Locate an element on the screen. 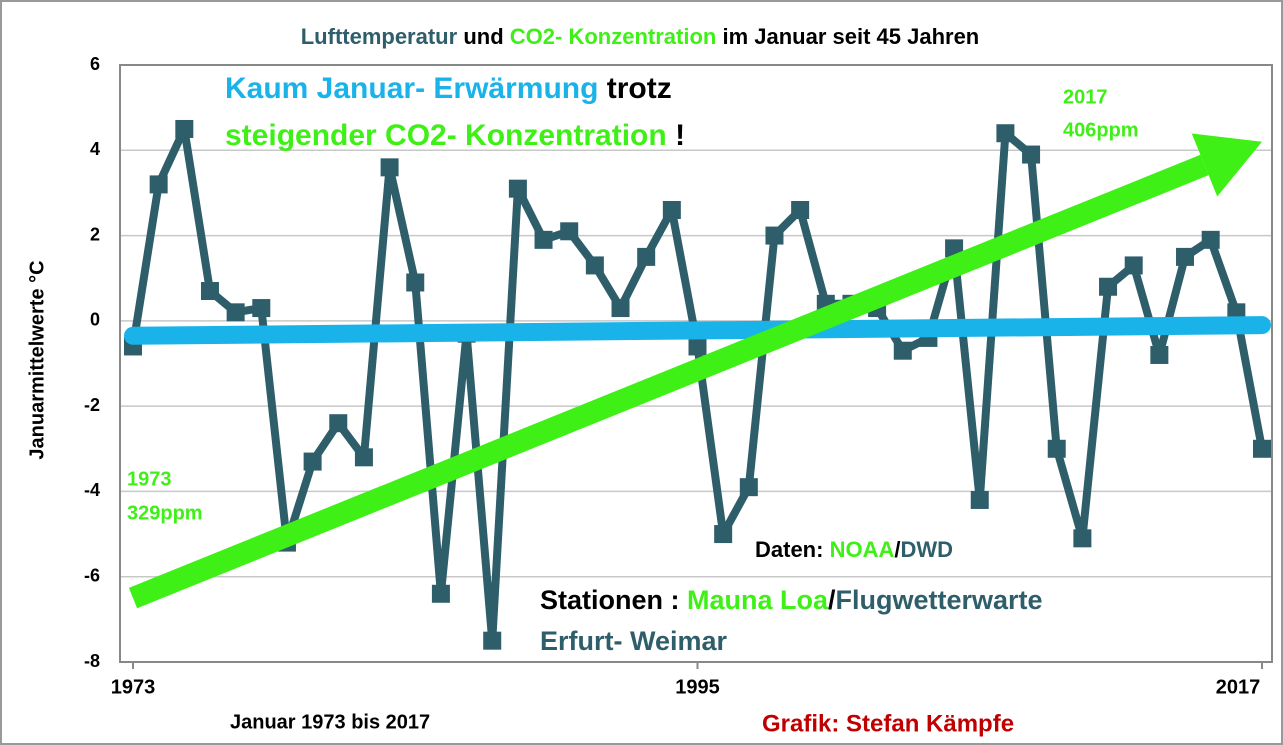 The width and height of the screenshot is (1283, 745). x-tick-label: 1995 is located at coordinates (697, 687).